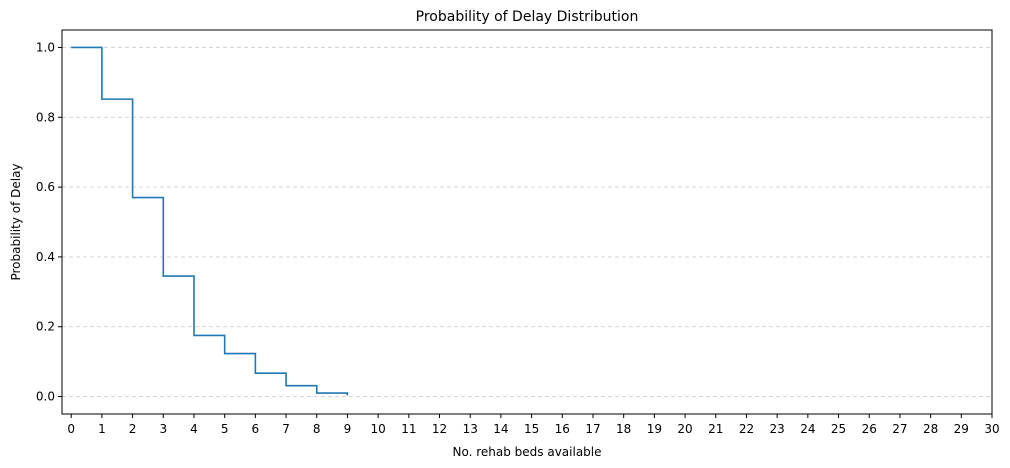  What do you see at coordinates (45, 47) in the screenshot?
I see `y-tick-label: 1.0` at bounding box center [45, 47].